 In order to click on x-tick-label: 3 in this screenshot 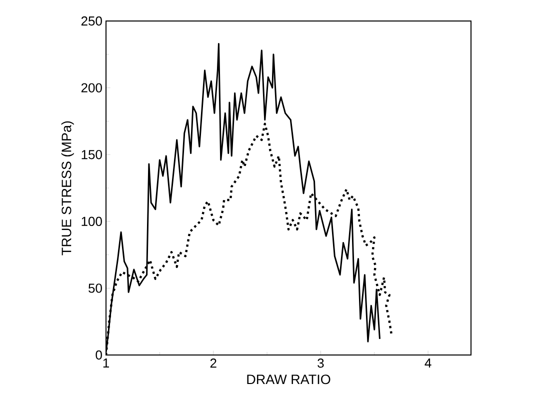, I will do `click(321, 363)`.